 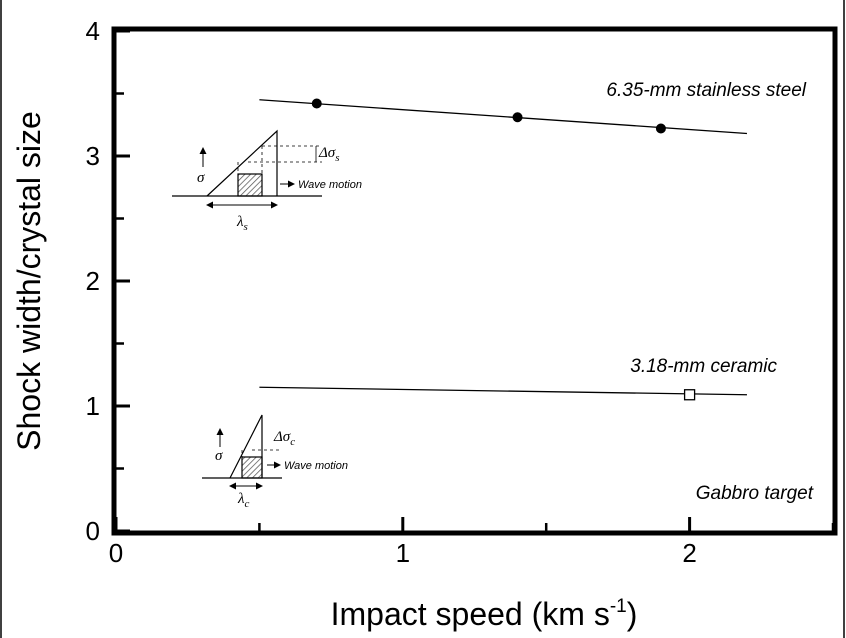 What do you see at coordinates (403, 553) in the screenshot?
I see `x-tick-label: 1` at bounding box center [403, 553].